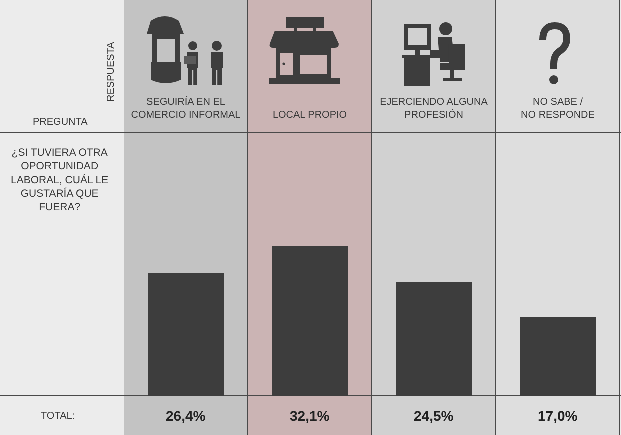 The width and height of the screenshot is (621, 435). I want to click on text: RESPUESTA, so click(111, 72).